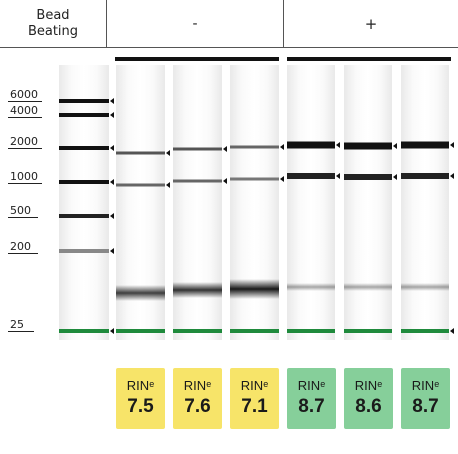  What do you see at coordinates (24, 141) in the screenshot?
I see `ladder-label-2000: 2000` at bounding box center [24, 141].